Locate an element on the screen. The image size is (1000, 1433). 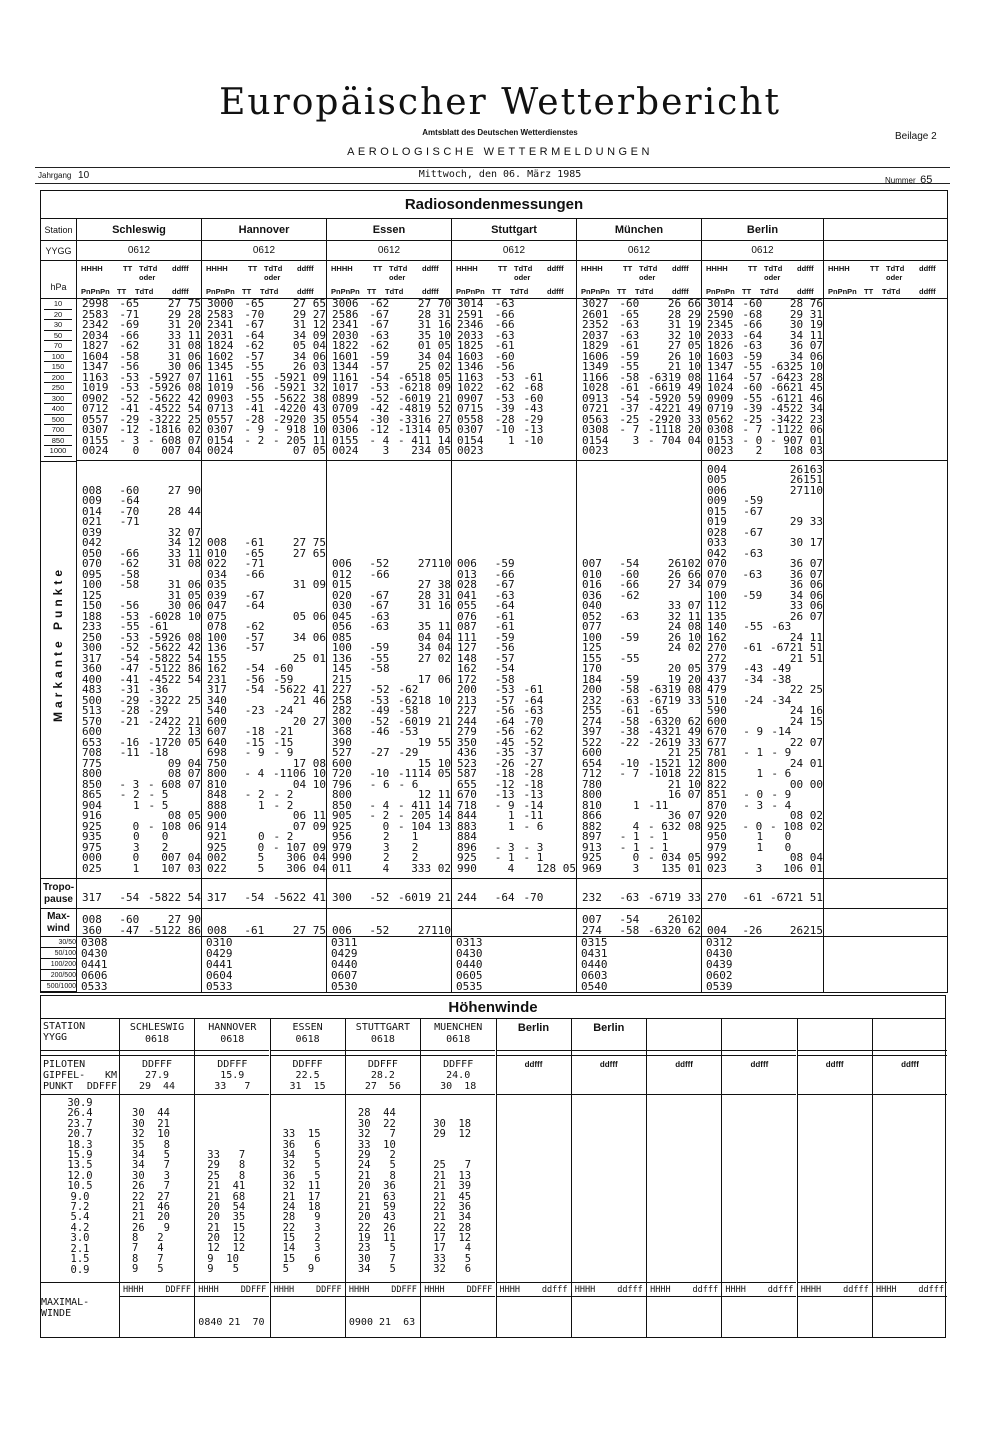
level-row-field: -61 is located at coordinates (533, 377).